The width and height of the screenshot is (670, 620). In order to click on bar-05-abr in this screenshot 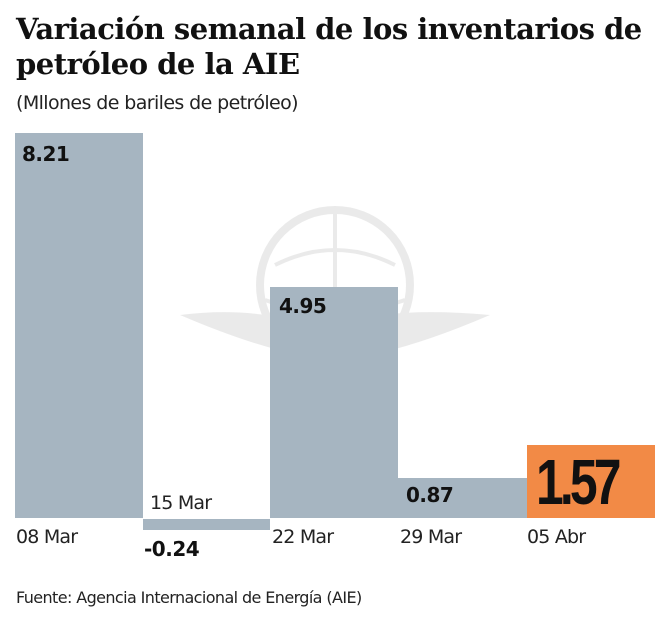, I will do `click(591, 481)`.